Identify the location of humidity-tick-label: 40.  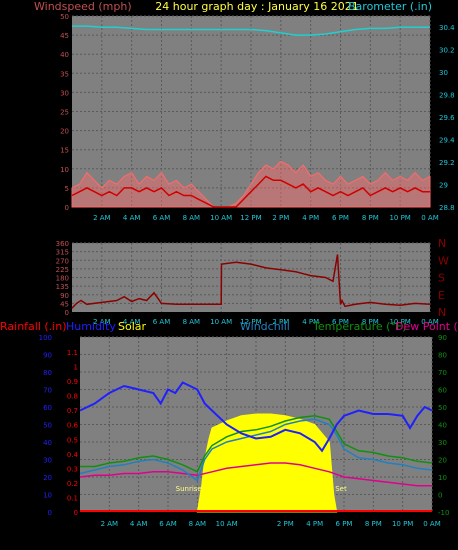
(47, 443).